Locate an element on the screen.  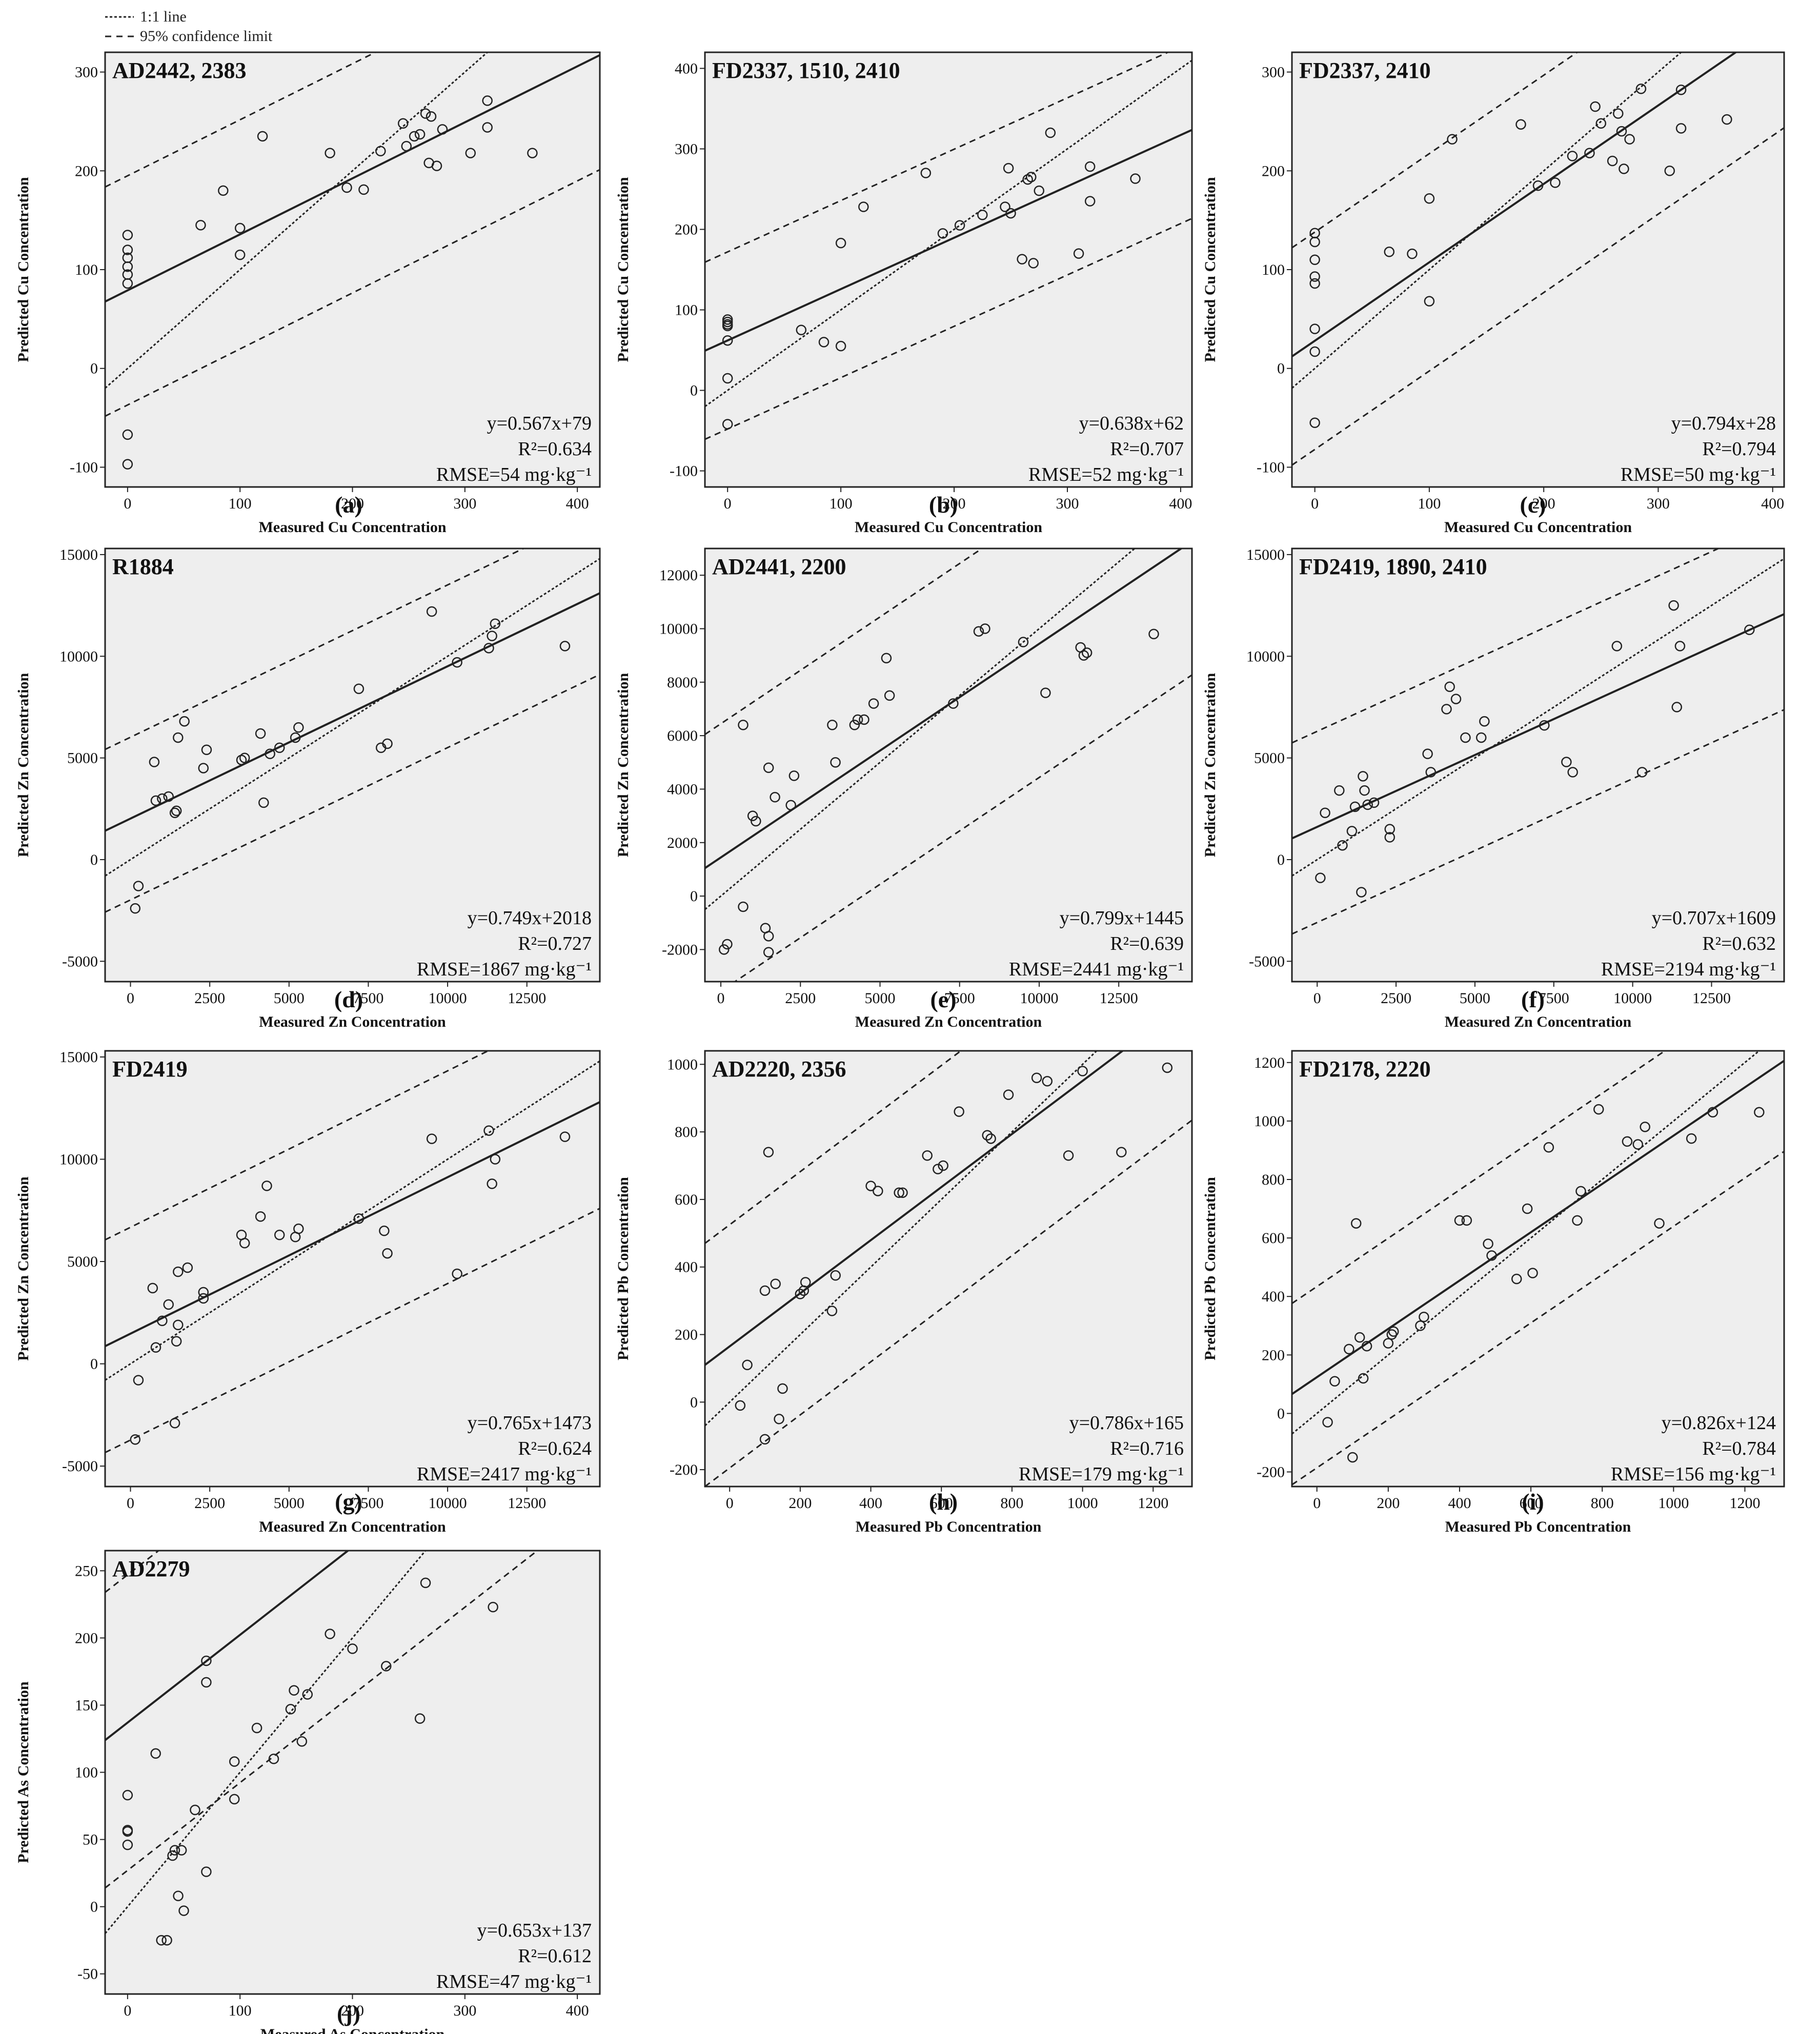
r-squared: R²=0.612 is located at coordinates (555, 1956).